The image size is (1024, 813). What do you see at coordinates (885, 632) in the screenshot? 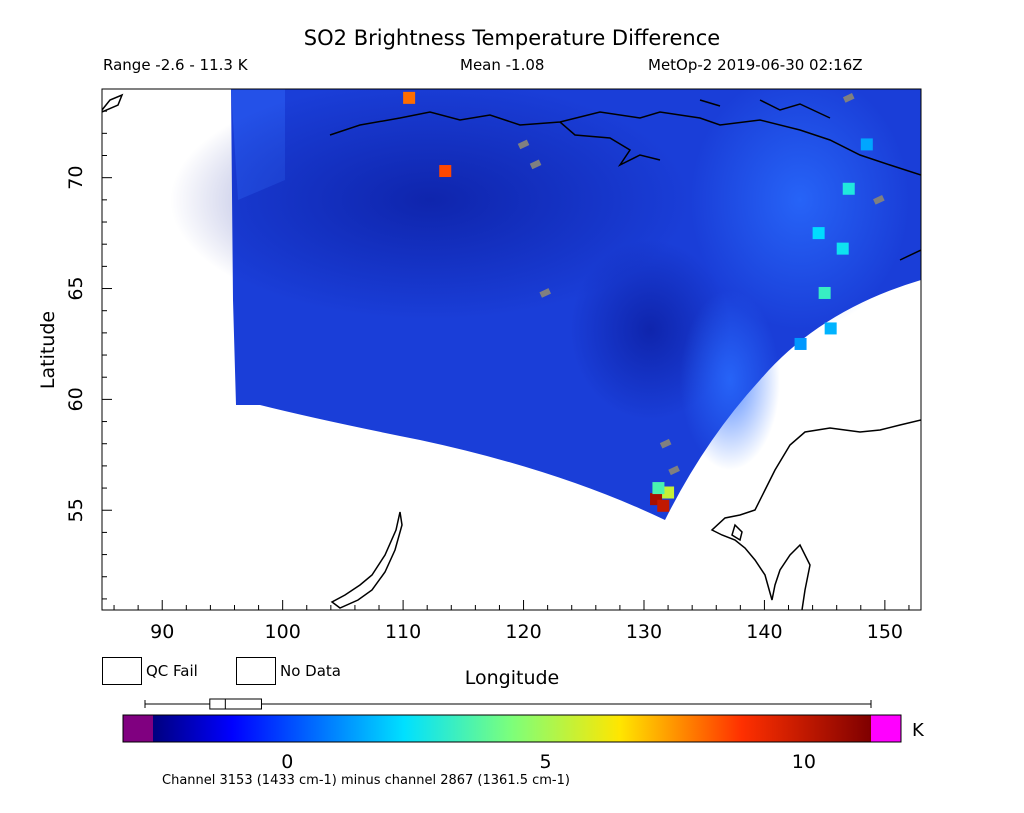
I see `x-tick-label: 150` at bounding box center [885, 632].